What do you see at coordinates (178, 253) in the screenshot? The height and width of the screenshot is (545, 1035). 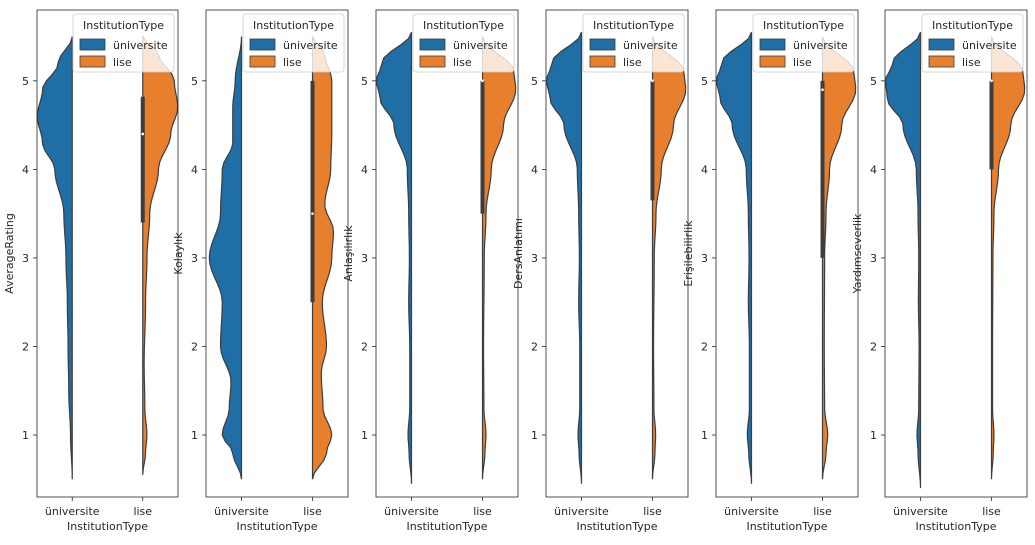 I see `y-axis-label: Kolaylık` at bounding box center [178, 253].